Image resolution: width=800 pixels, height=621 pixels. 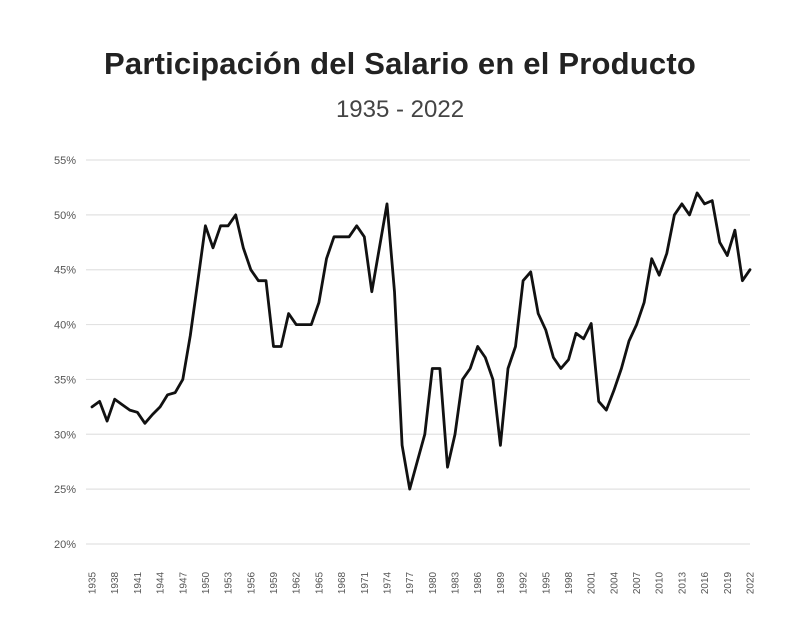 I want to click on chart-subtitle: 1935 - 2022, so click(x=400, y=109).